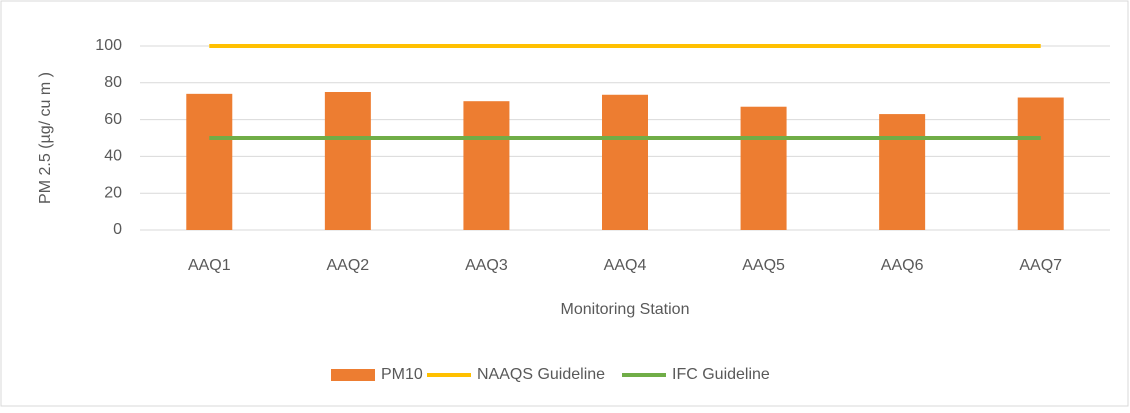 The width and height of the screenshot is (1130, 413). What do you see at coordinates (763, 265) in the screenshot?
I see `x-tick-label: AAQ5` at bounding box center [763, 265].